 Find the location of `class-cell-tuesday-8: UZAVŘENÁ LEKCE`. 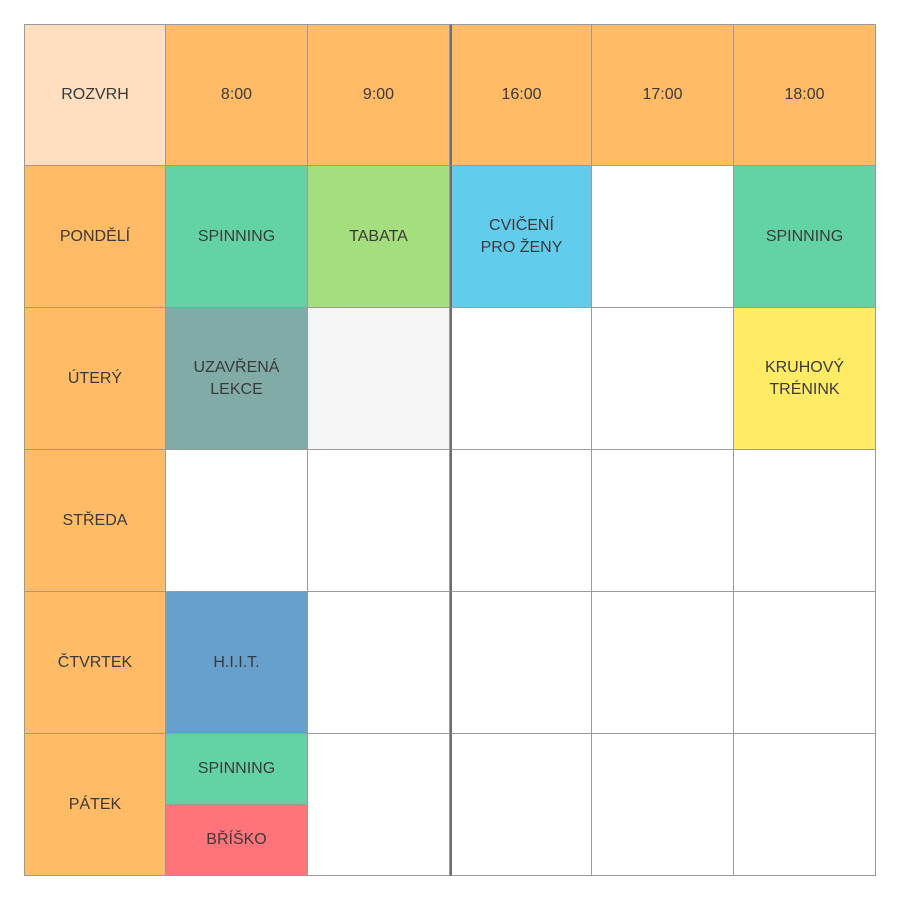

class-cell-tuesday-8: UZAVŘENÁ LEKCE is located at coordinates (237, 379).